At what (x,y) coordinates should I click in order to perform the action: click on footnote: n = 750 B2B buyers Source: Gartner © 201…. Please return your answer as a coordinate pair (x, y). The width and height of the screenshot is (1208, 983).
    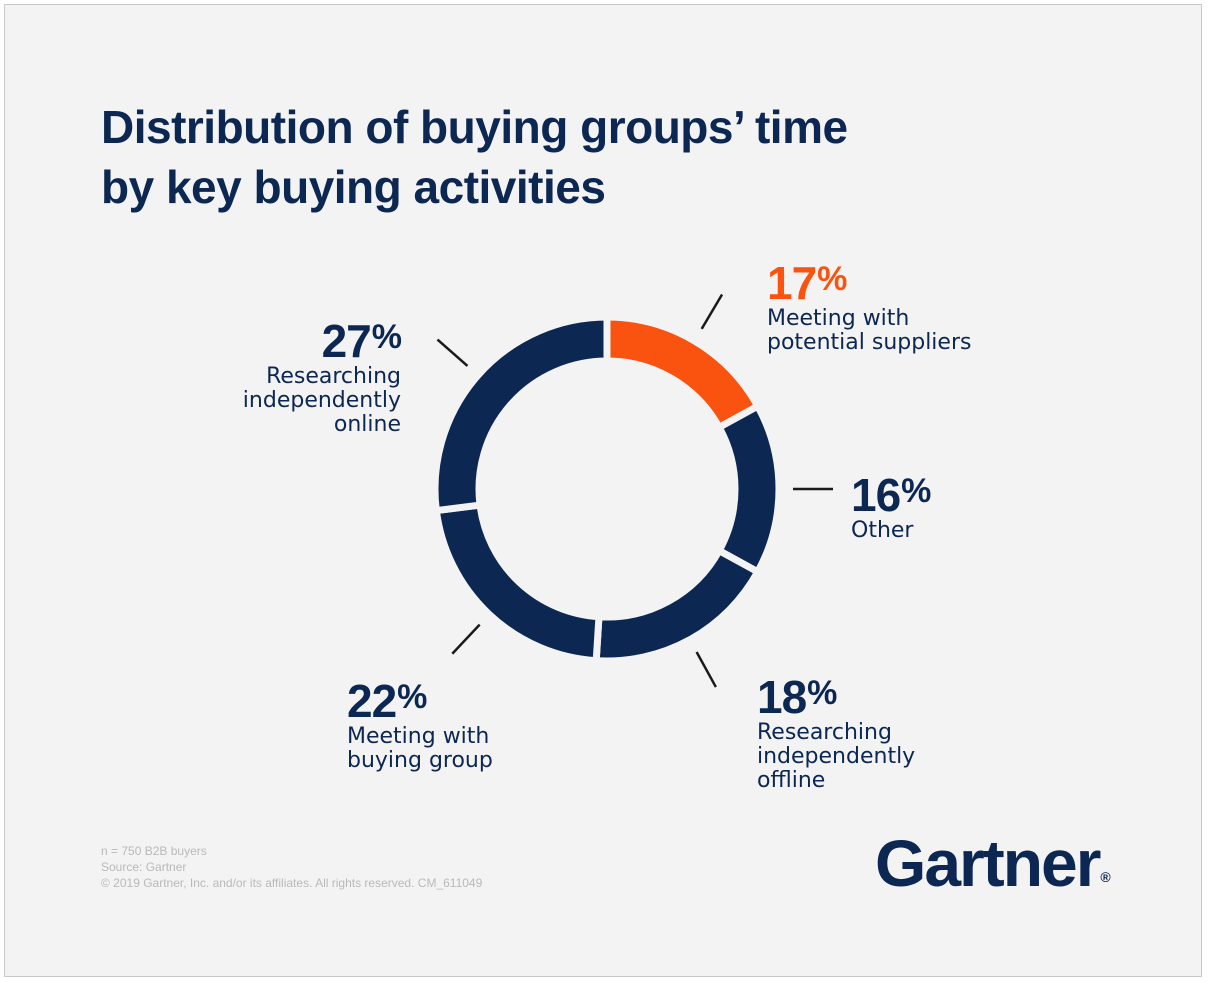
    Looking at the image, I should click on (291, 867).